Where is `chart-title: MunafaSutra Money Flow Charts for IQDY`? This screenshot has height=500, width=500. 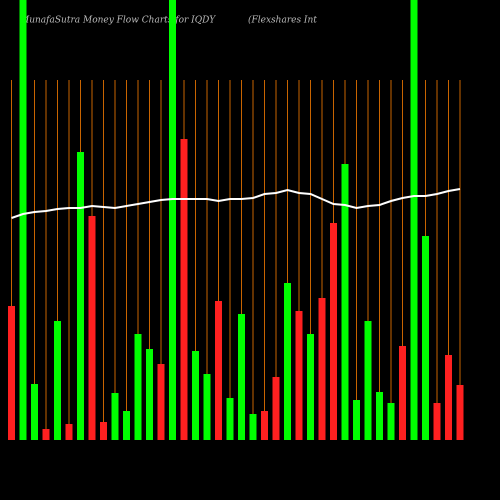
chart-title: MunafaSutra Money Flow Charts for IQDY is located at coordinates (117, 21).